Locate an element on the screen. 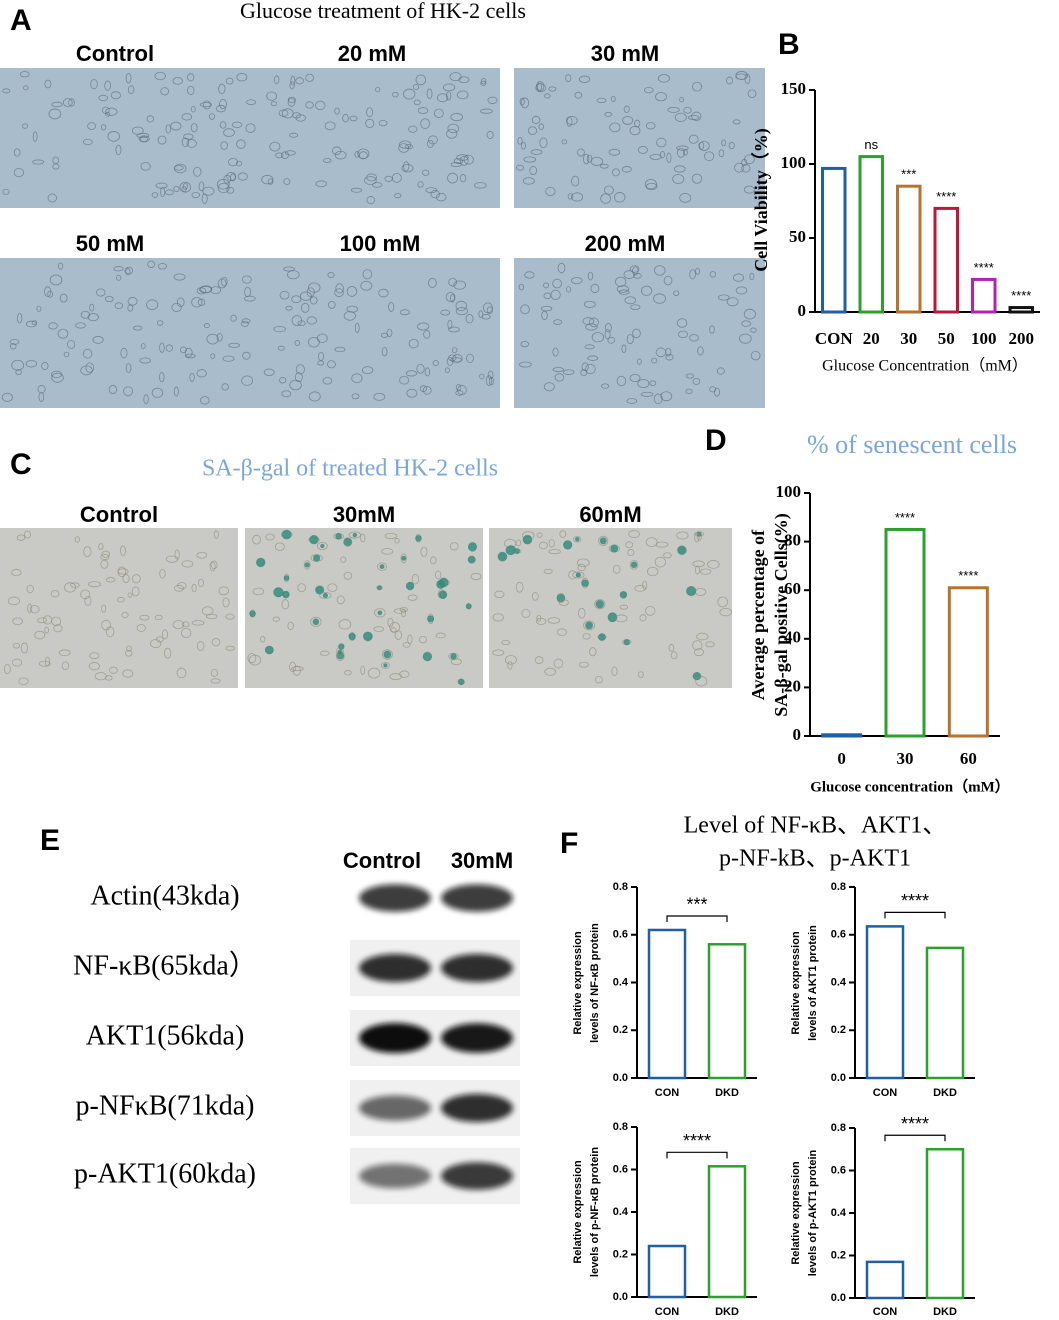 The image size is (1059, 1320). significance-bracket is located at coordinates (915, 1138).